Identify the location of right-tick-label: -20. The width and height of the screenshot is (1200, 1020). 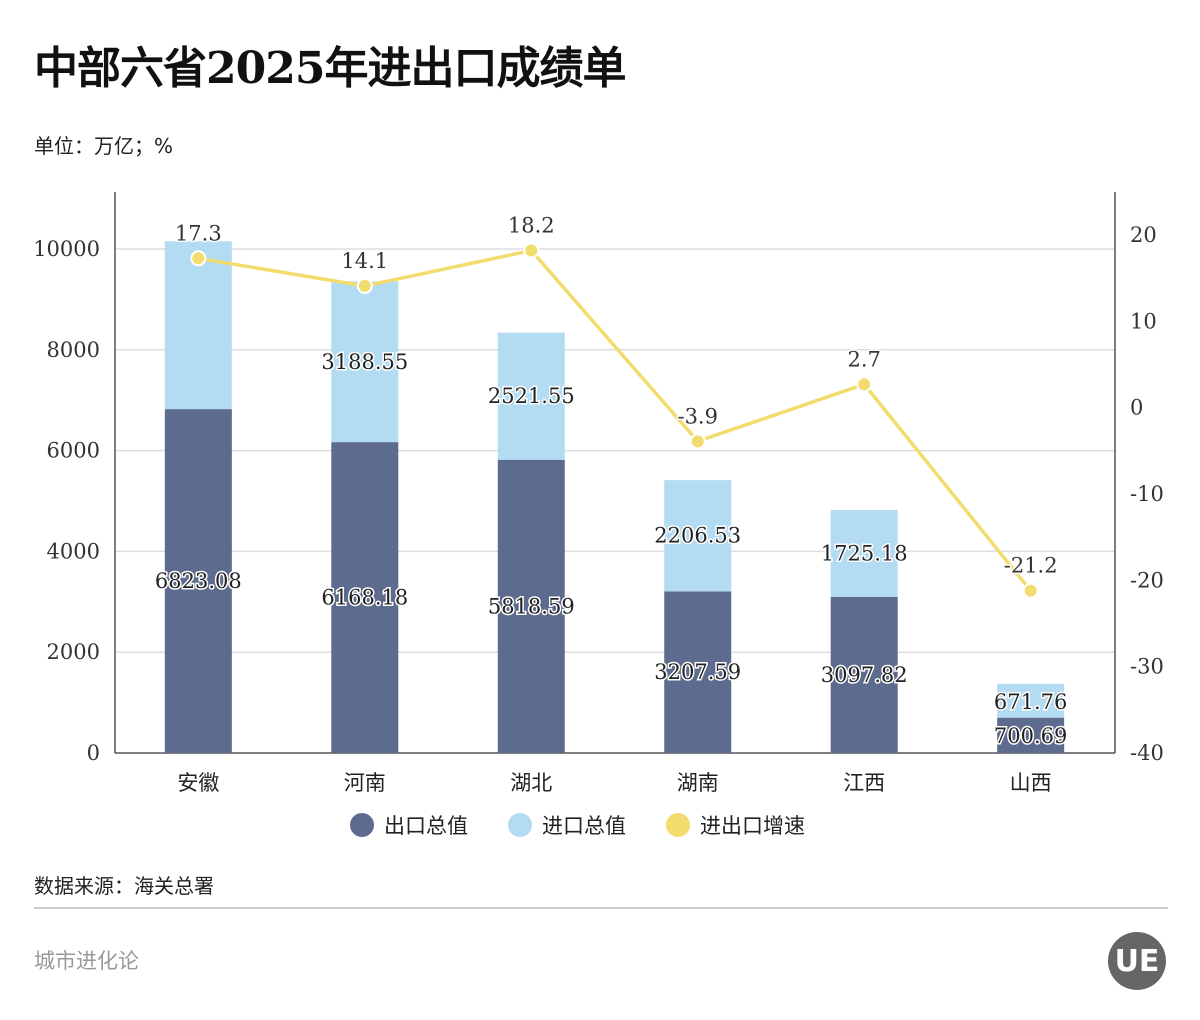
(1147, 580).